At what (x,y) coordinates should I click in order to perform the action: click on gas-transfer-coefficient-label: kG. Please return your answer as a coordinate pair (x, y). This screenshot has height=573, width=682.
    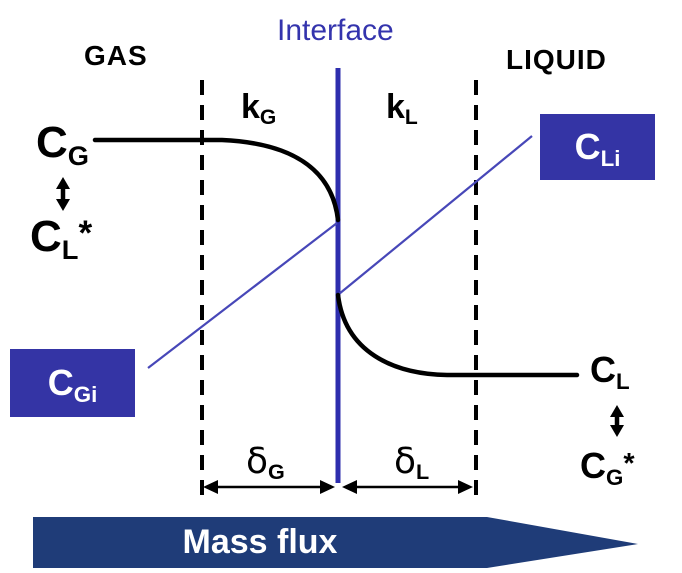
    Looking at the image, I should click on (259, 109).